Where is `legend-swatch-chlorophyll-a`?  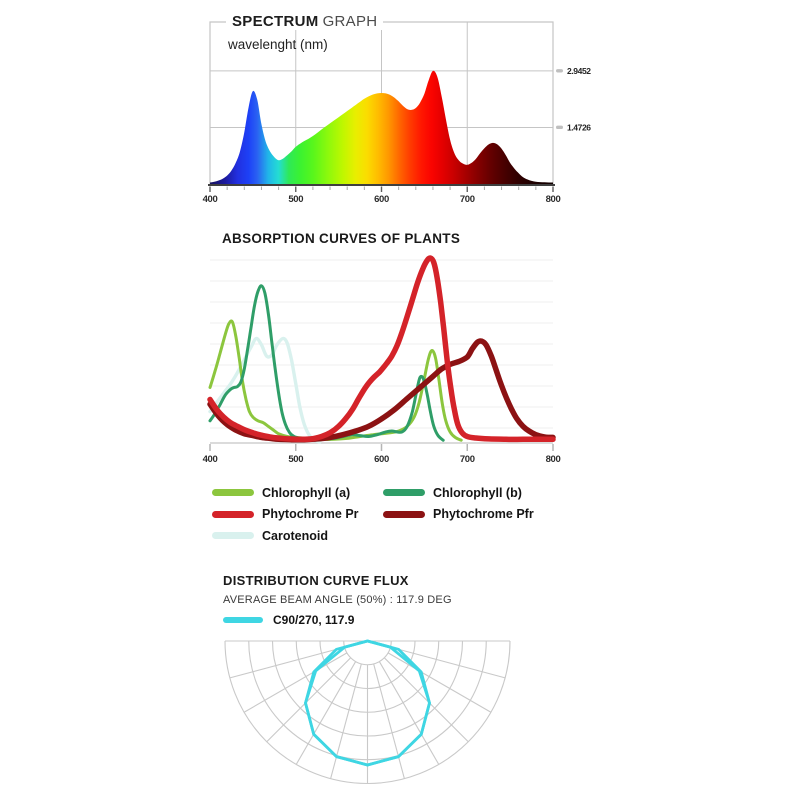 legend-swatch-chlorophyll-a is located at coordinates (233, 493).